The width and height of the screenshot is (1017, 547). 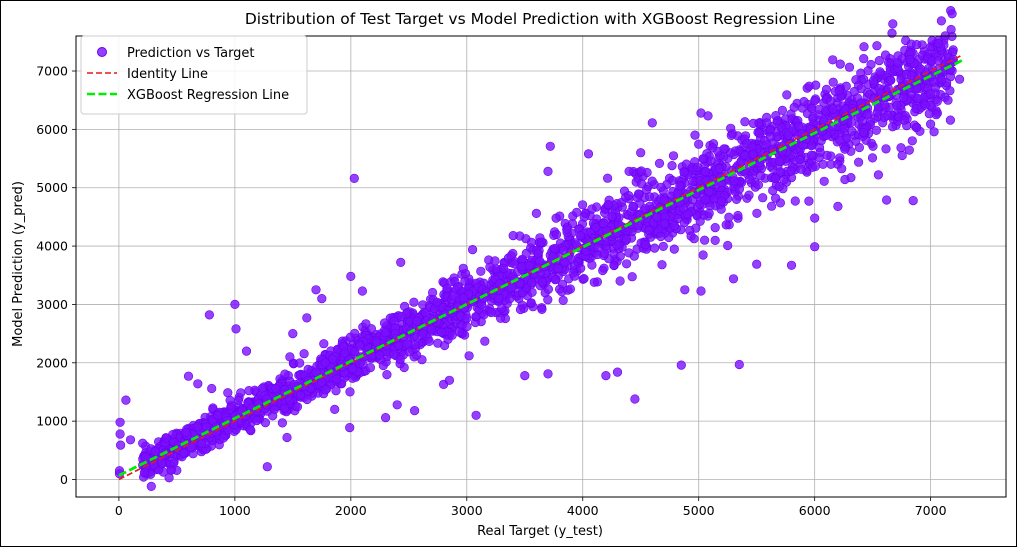 What do you see at coordinates (191, 53) in the screenshot?
I see `legend-label-scatter: Prediction vs Target` at bounding box center [191, 53].